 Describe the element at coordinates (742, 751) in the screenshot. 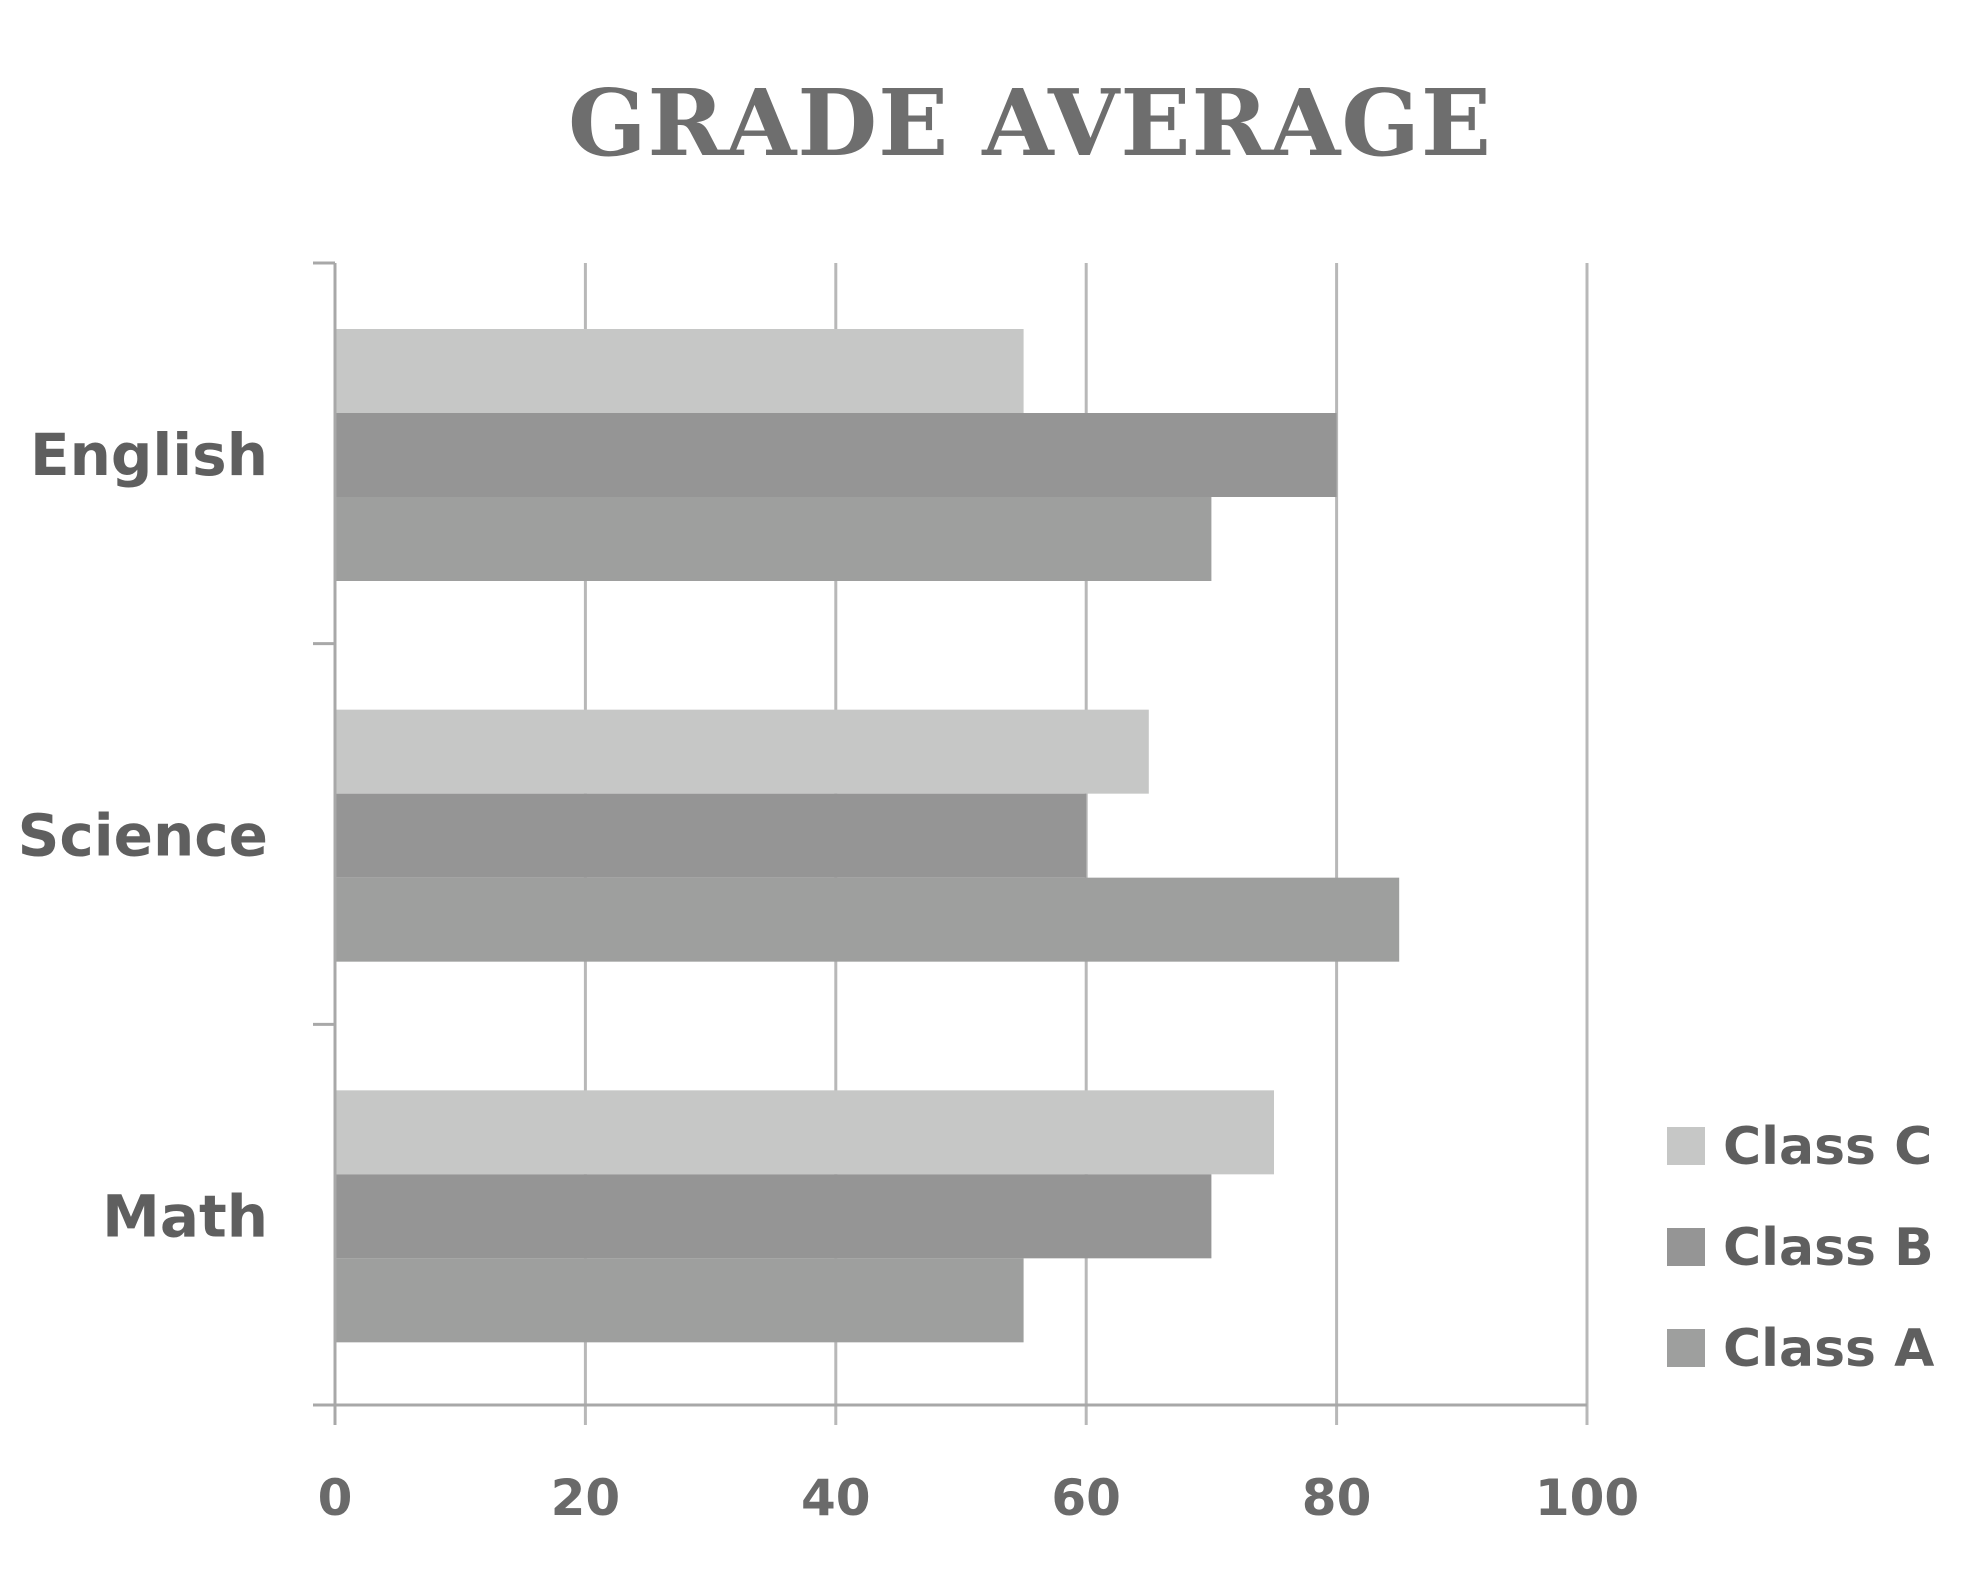

I see `bar-science-class-c` at that location.